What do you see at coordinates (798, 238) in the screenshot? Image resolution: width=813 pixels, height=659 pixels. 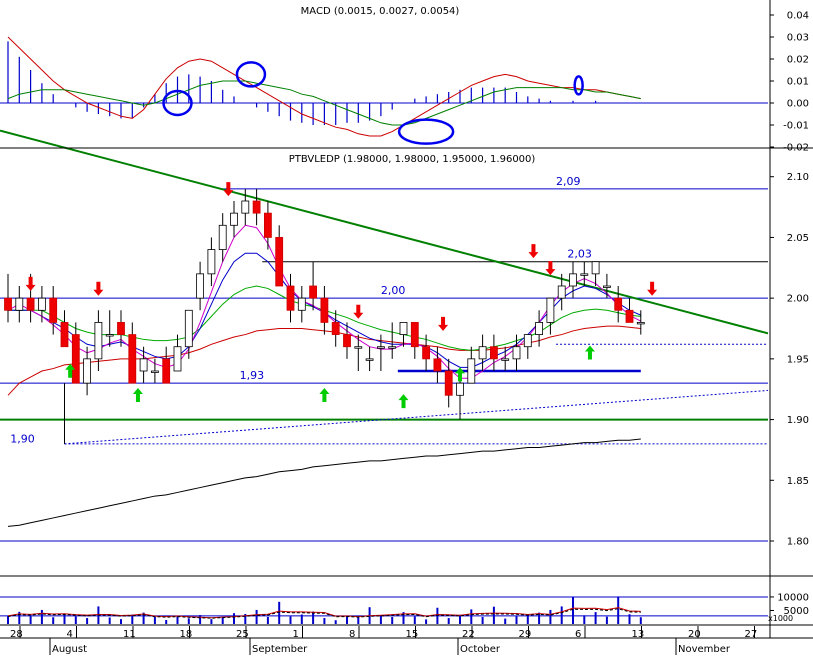 I see `price-tick-label: 2.05` at bounding box center [798, 238].